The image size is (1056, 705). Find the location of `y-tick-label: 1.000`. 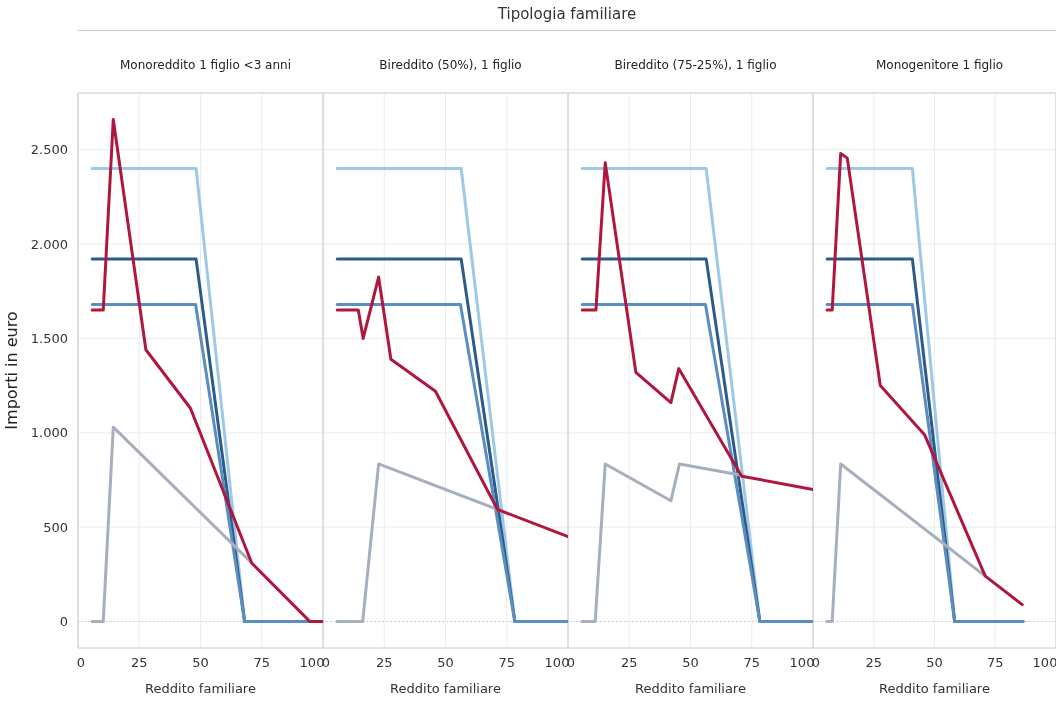

y-tick-label: 1.000 is located at coordinates (49, 433).